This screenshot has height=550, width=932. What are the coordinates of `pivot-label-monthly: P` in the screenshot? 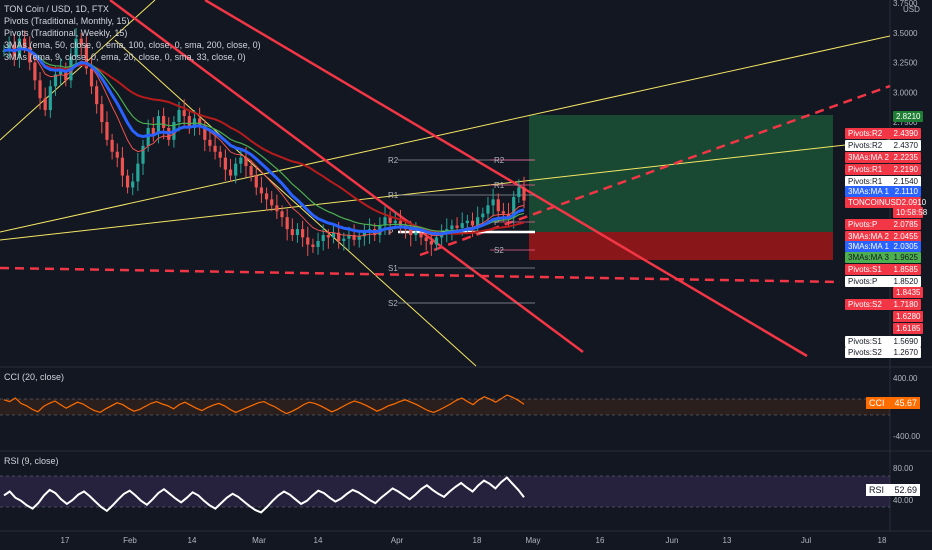 It's located at (390, 232).